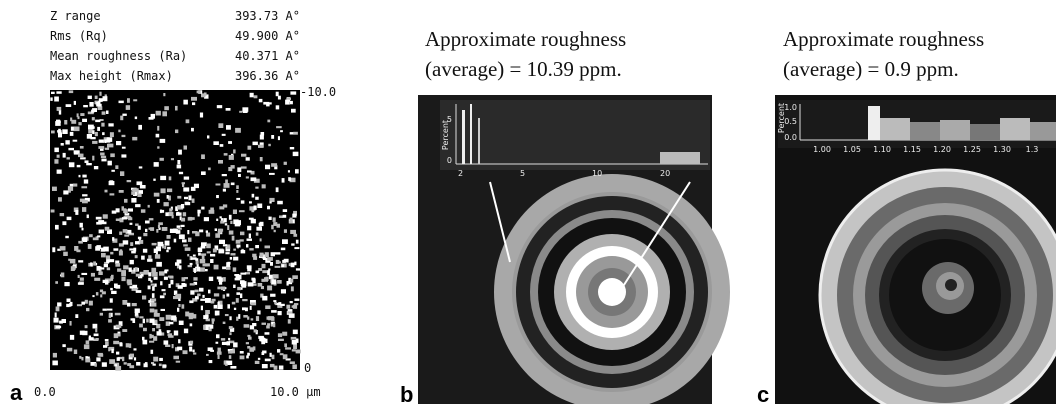 The width and height of the screenshot is (1056, 404). What do you see at coordinates (406, 393) in the screenshot?
I see `panel-label: b` at bounding box center [406, 393].